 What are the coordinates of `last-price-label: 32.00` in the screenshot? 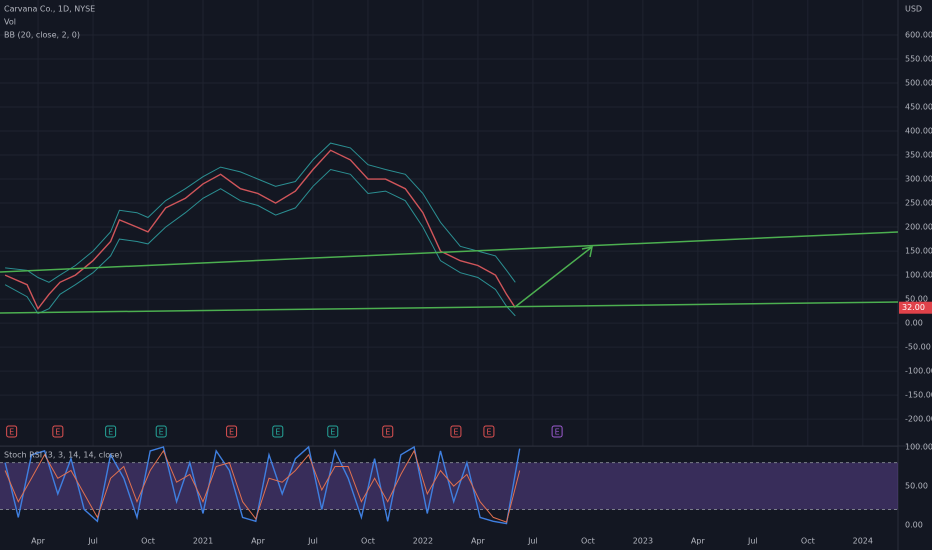 It's located at (913, 307).